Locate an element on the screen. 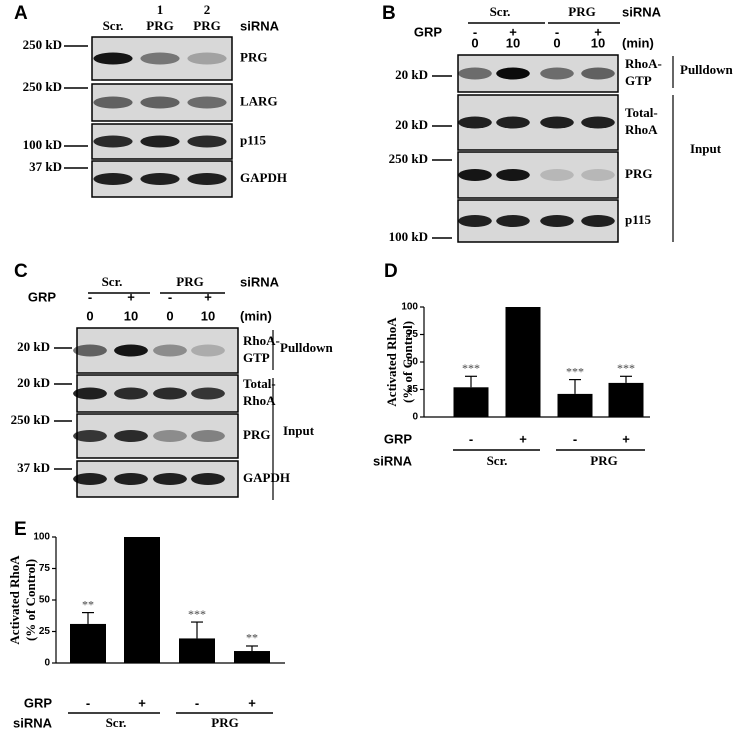 The width and height of the screenshot is (748, 731). protein-label: p115 is located at coordinates (638, 219).